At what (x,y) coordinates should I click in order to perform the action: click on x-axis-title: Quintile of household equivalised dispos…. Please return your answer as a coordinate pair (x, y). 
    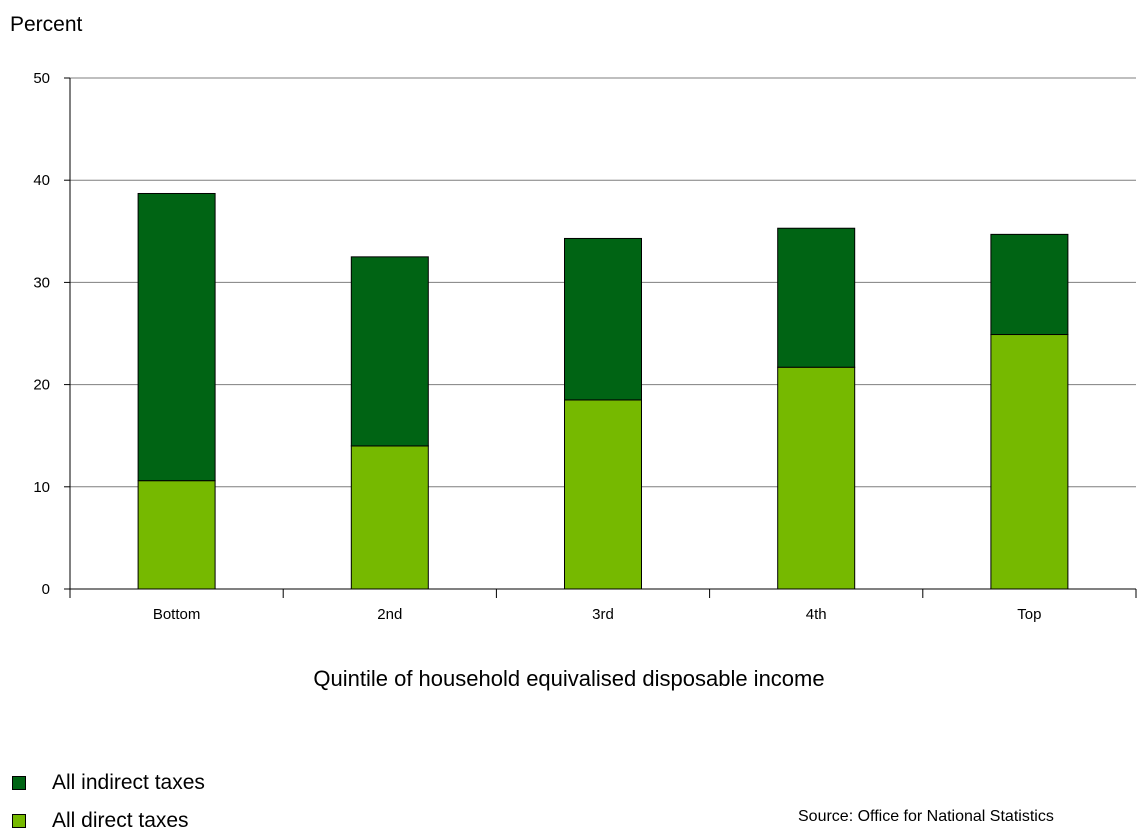
    Looking at the image, I should click on (569, 678).